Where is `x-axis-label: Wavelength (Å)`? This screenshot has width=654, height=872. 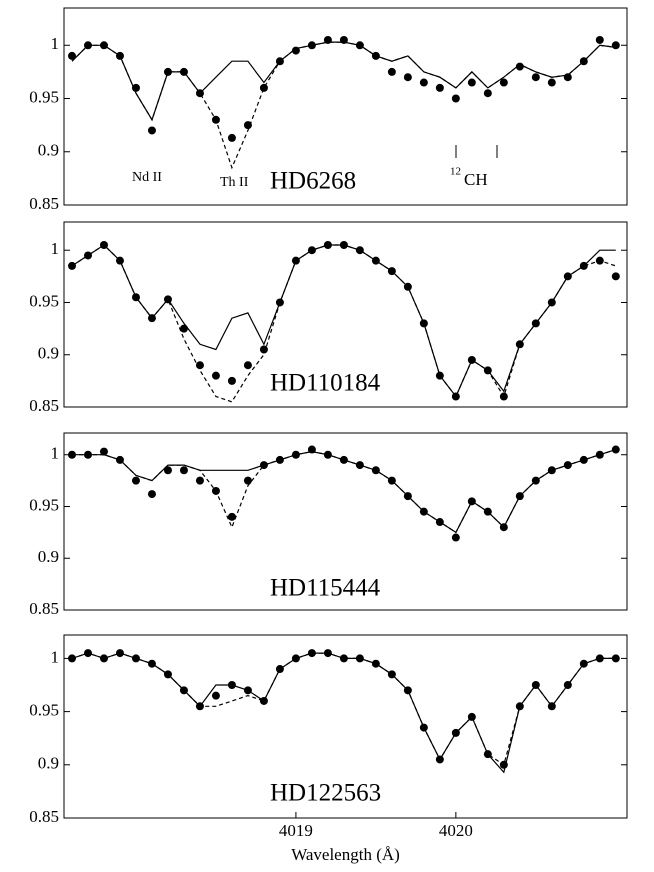
x-axis-label: Wavelength (Å) is located at coordinates (345, 854).